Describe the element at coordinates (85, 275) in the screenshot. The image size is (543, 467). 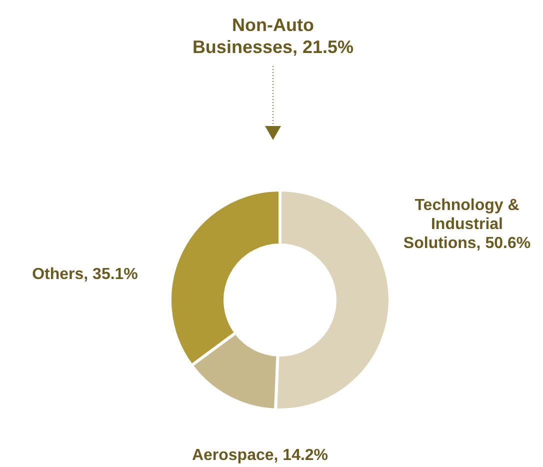
I see `slice-label: Others, 35.1%` at that location.